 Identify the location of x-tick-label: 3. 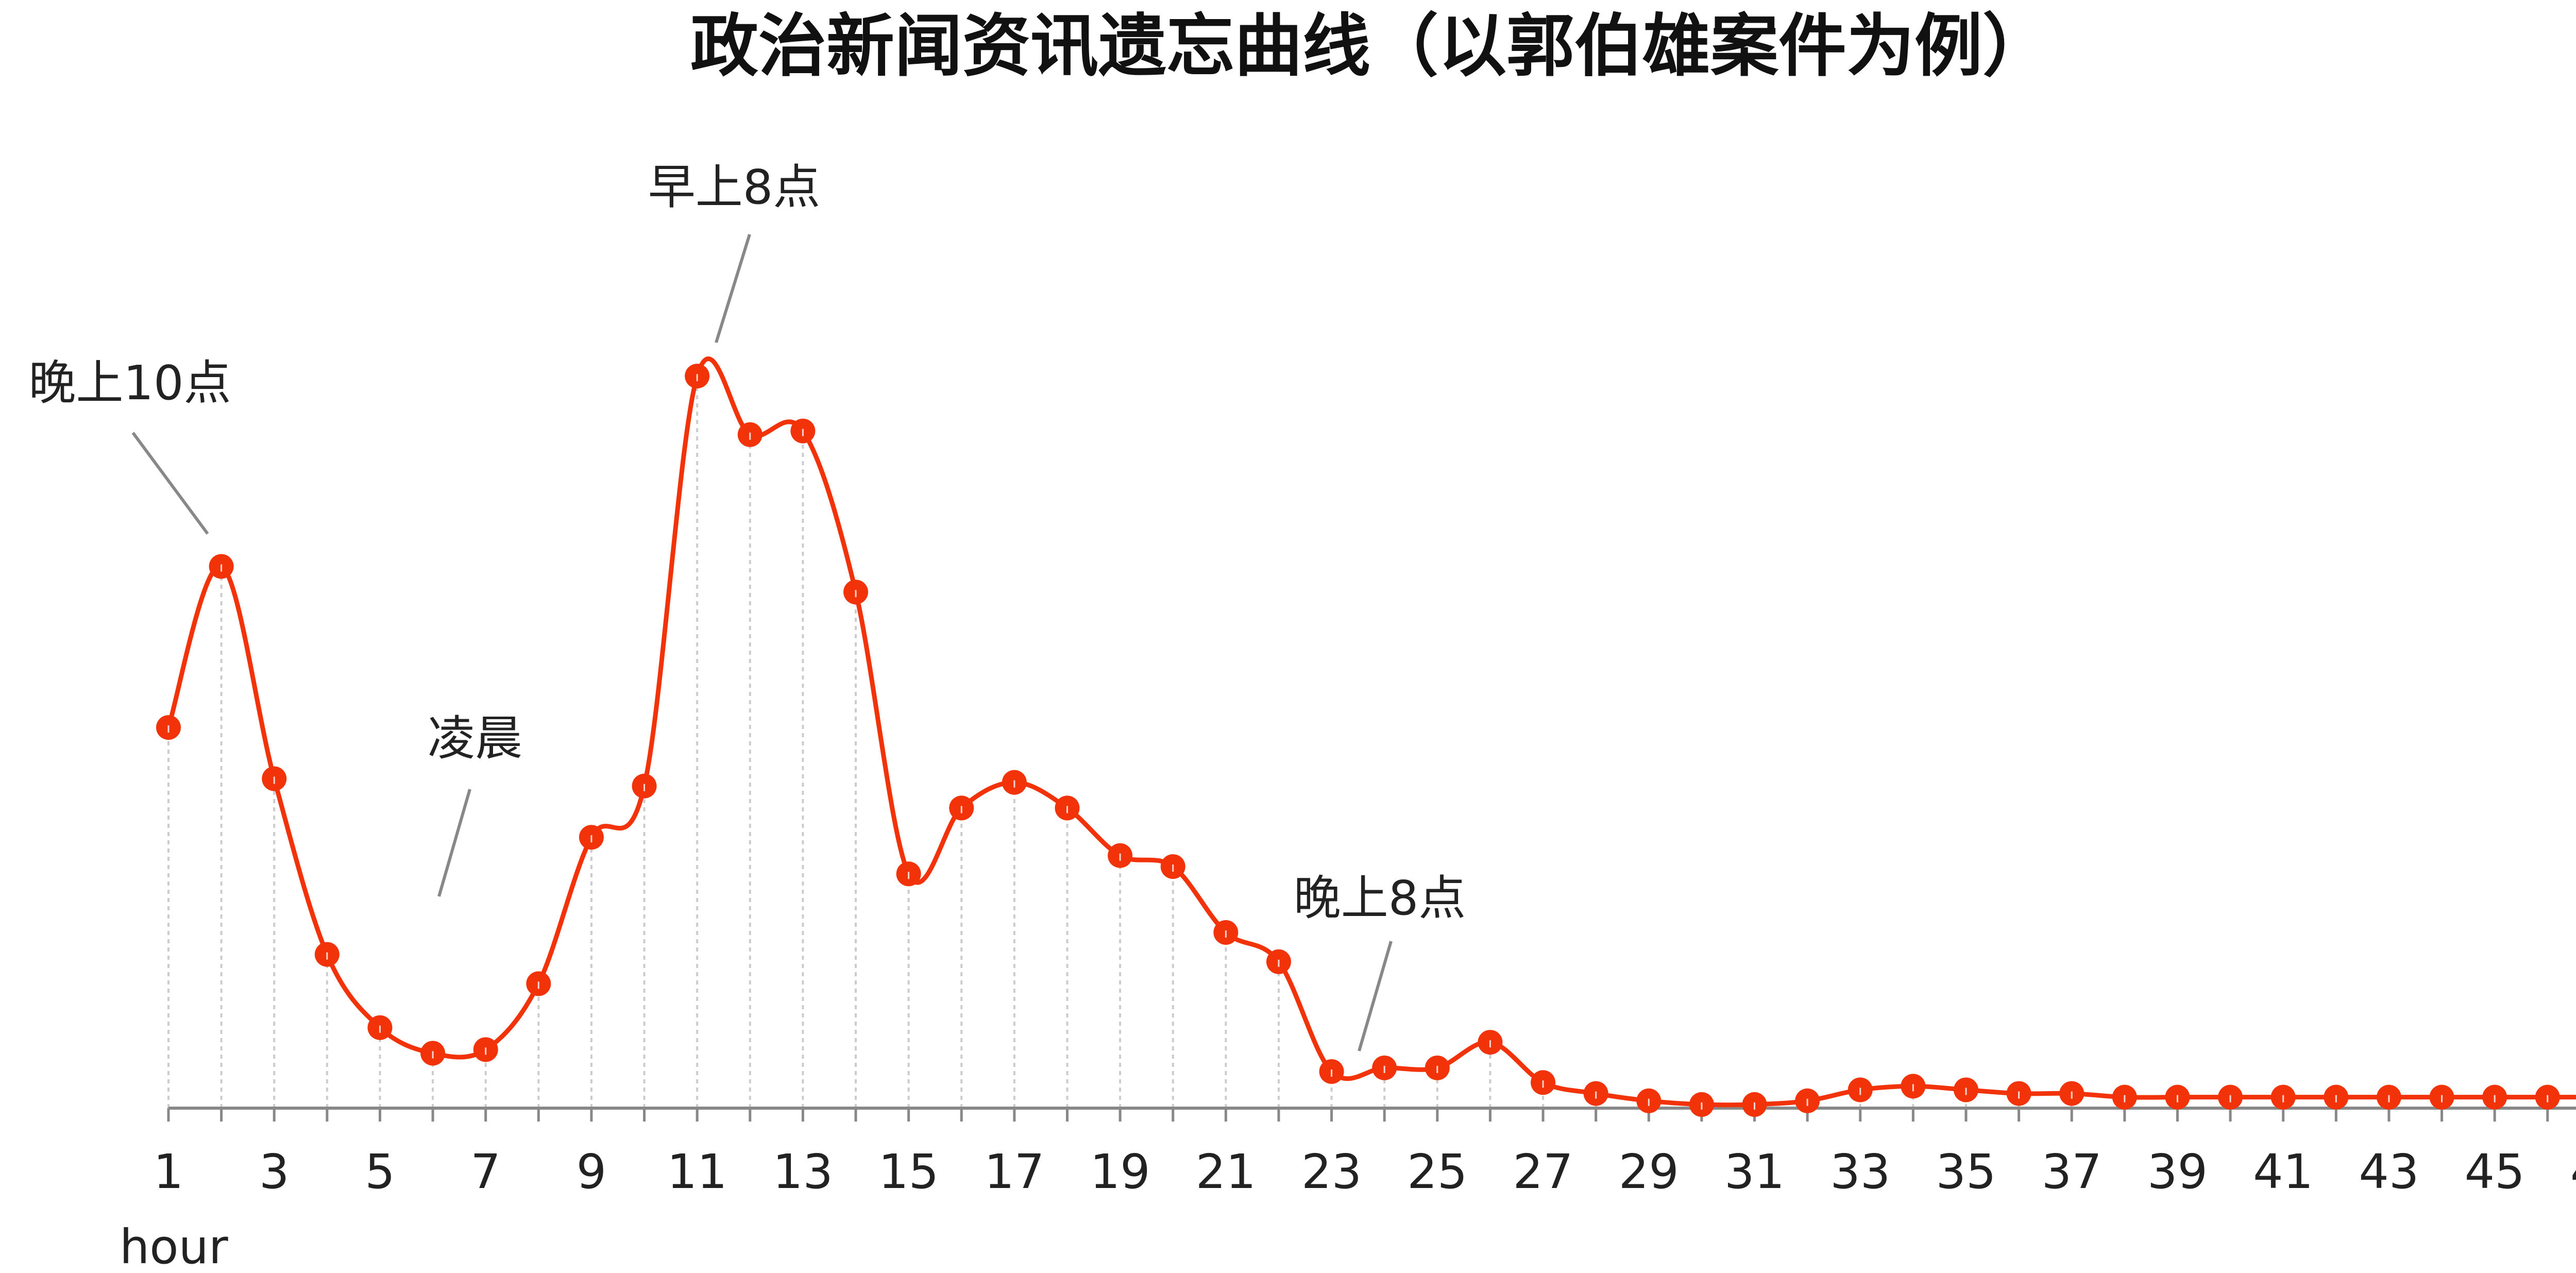
(274, 1171).